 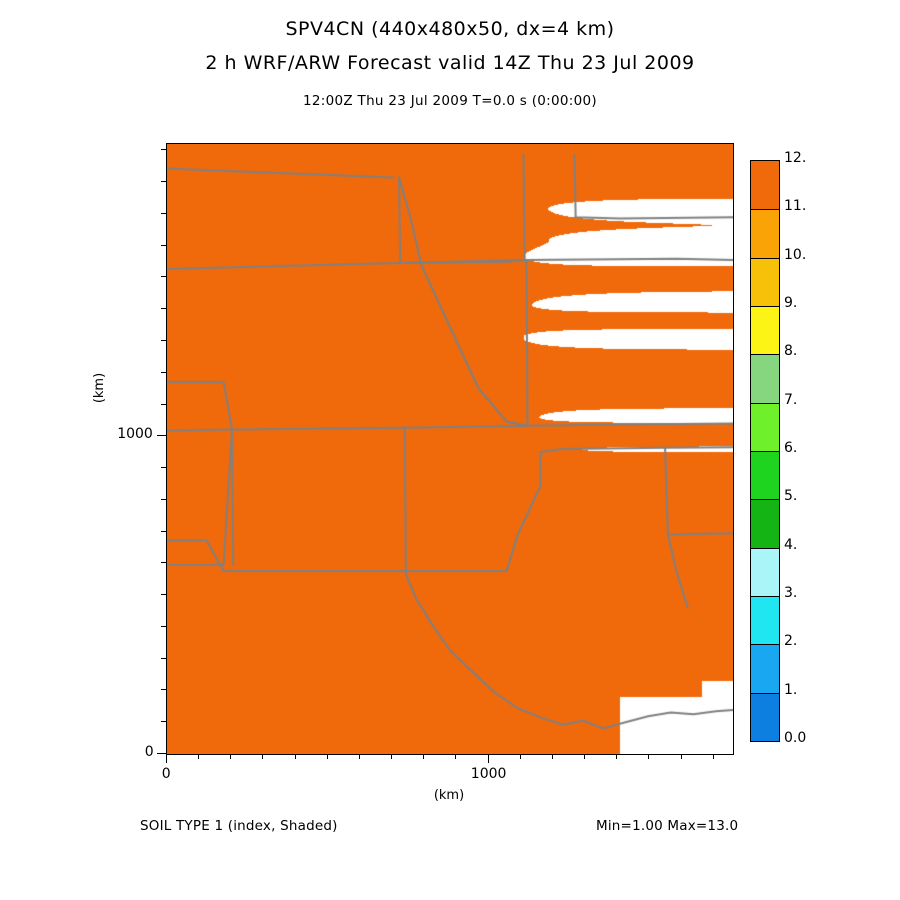 I want to click on colorbar-tick-label: 9., so click(x=791, y=303).